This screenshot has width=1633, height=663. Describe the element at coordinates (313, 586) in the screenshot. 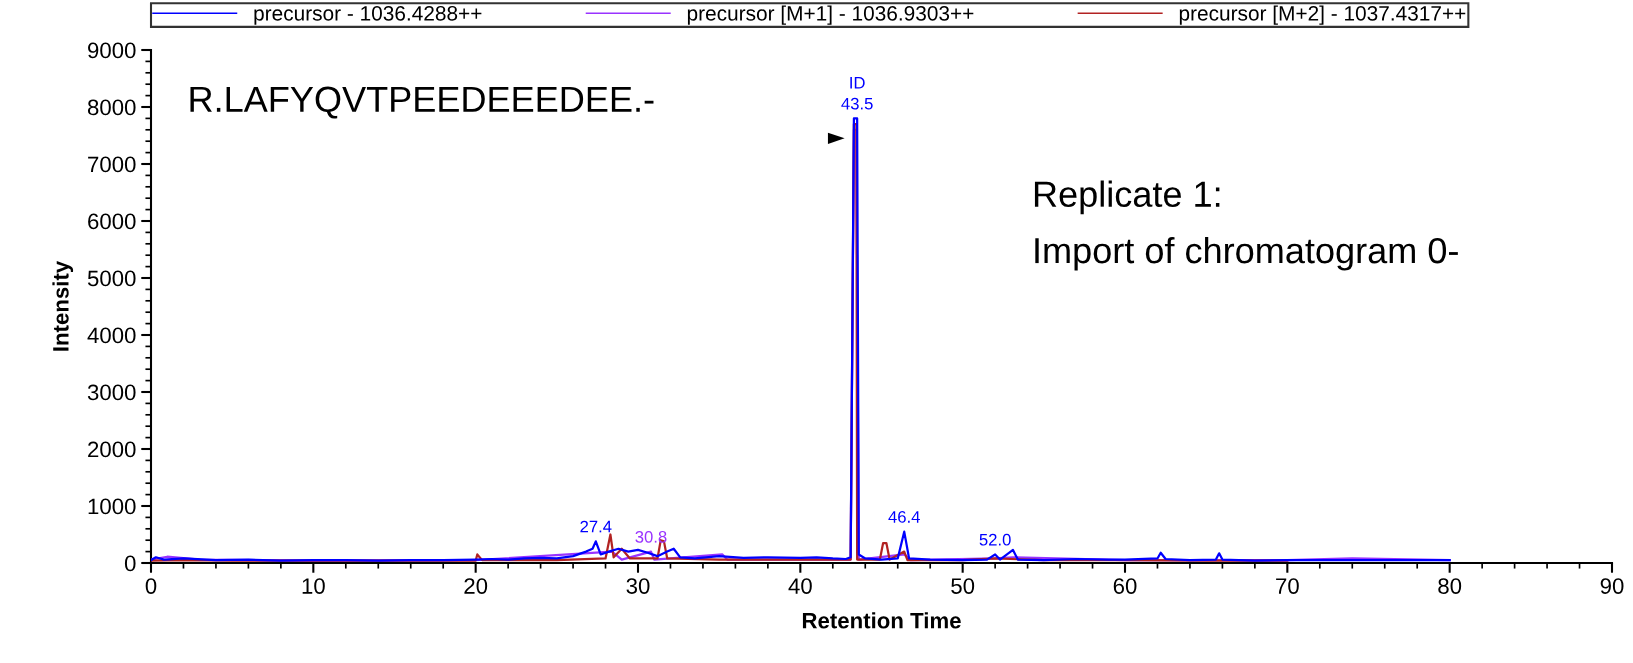

I see `x-tick-label: 10` at that location.